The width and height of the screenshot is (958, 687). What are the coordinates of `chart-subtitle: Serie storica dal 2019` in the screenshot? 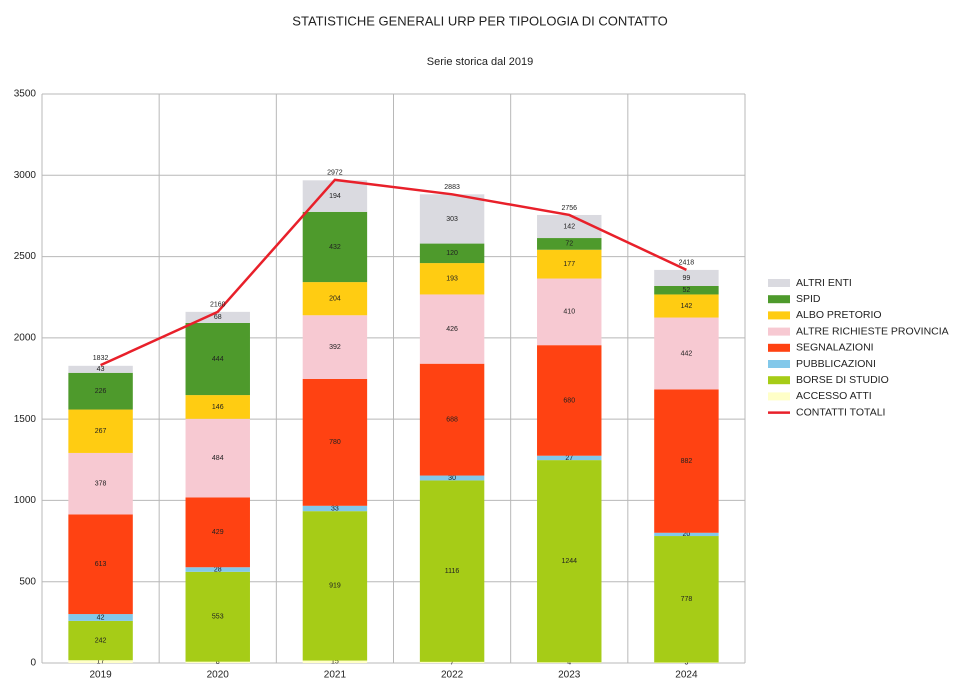 It's located at (480, 62).